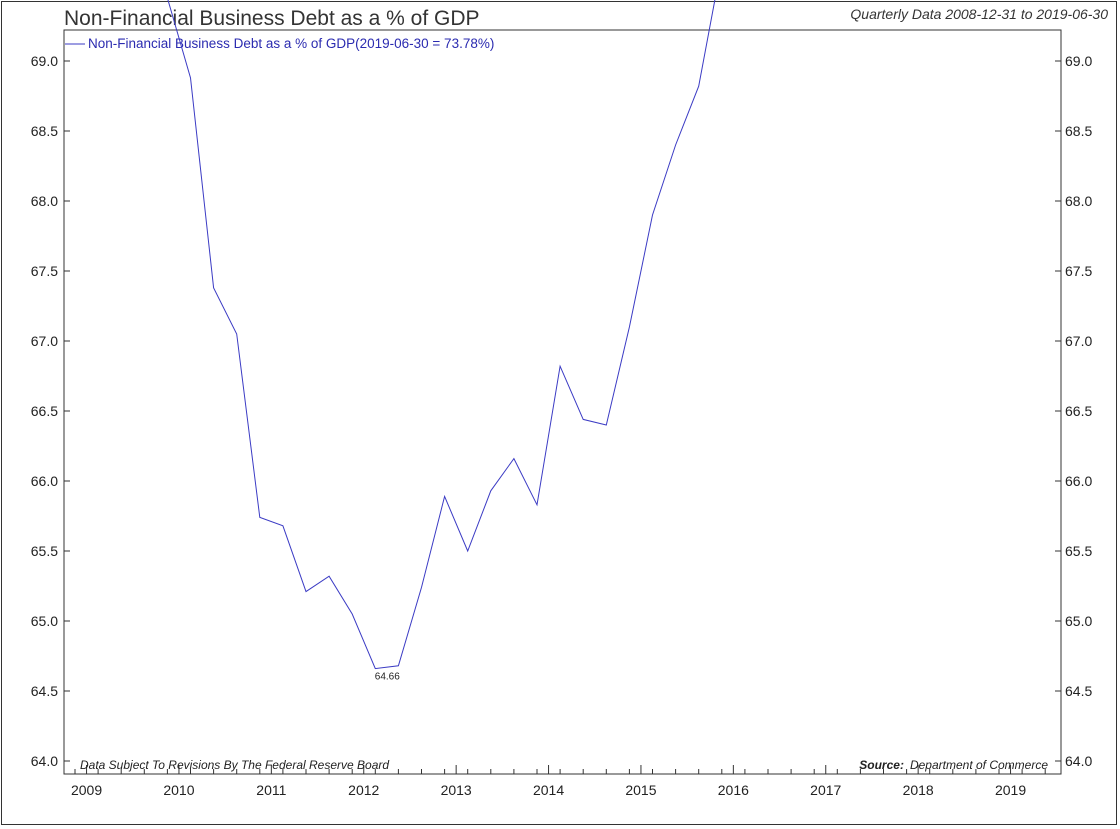  I want to click on y-tick-label-right: 67.5, so click(1078, 271).